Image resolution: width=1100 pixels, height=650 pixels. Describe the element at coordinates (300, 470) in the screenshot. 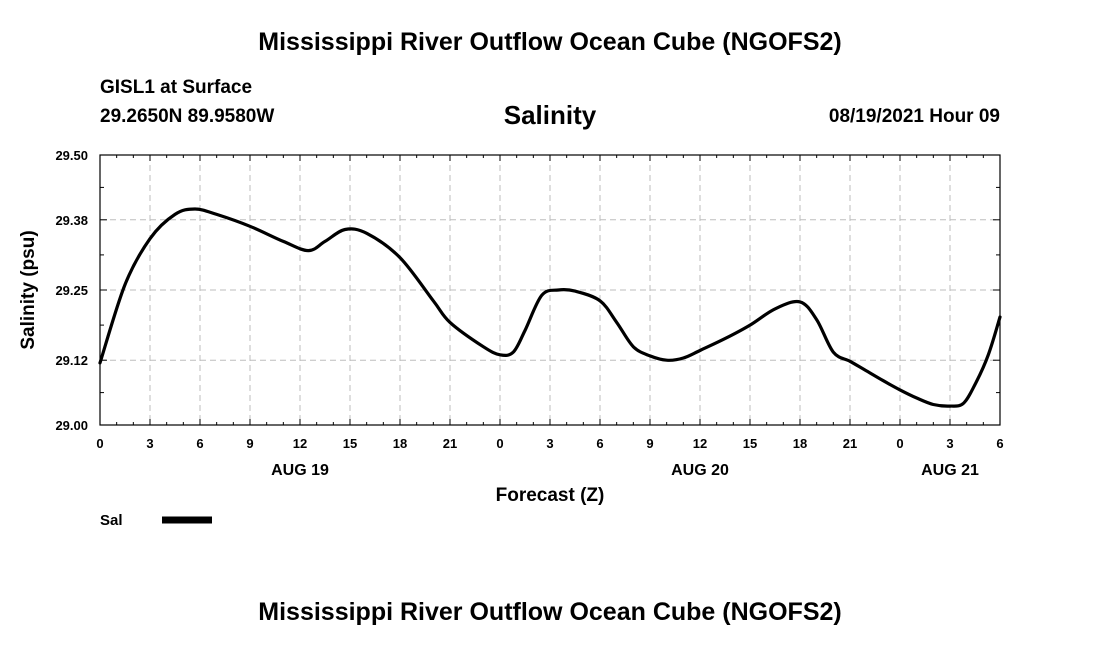

I see `x-date-label: AUG 19` at that location.